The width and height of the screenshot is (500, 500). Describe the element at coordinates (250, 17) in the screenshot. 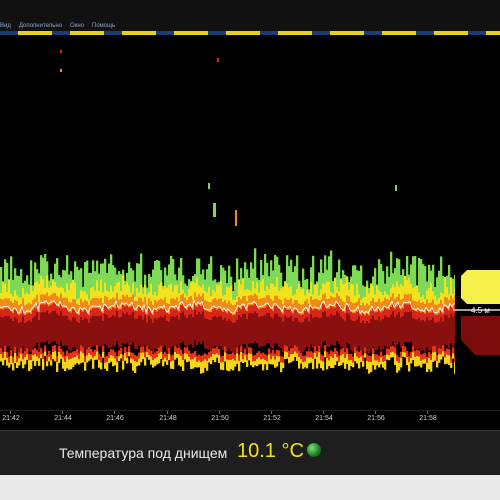

I see `menu-bar: Вид Дополнительно Окно Помощь` at that location.